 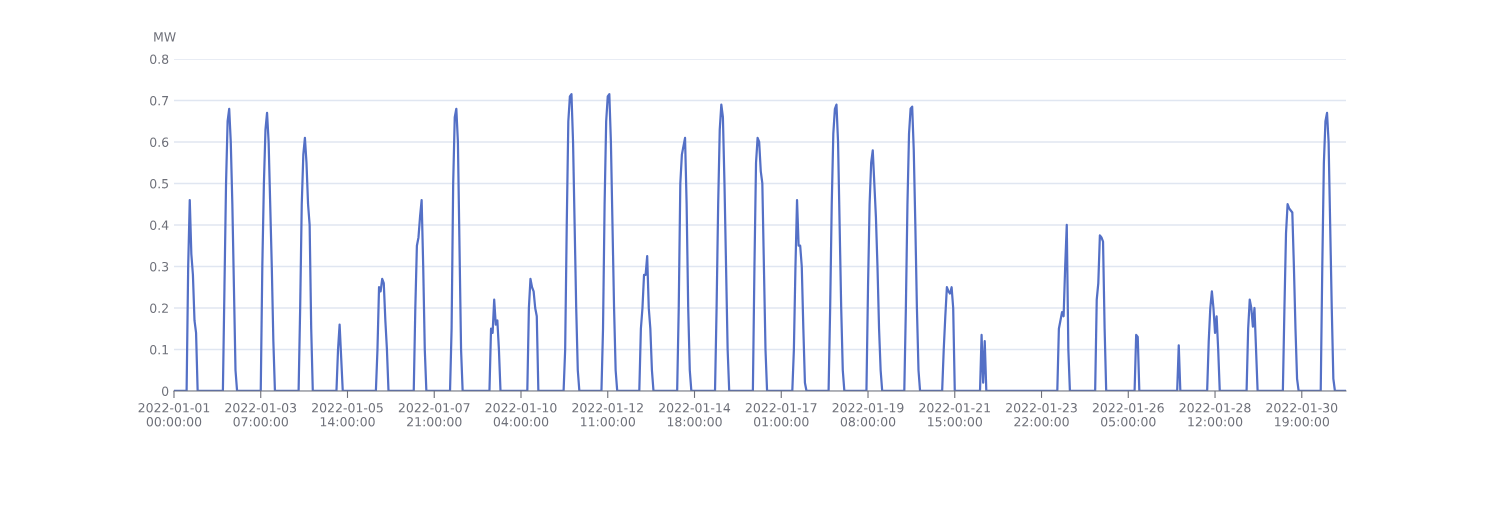 I want to click on x-tick-label: 2022-01-03 07:00:00, so click(x=261, y=415).